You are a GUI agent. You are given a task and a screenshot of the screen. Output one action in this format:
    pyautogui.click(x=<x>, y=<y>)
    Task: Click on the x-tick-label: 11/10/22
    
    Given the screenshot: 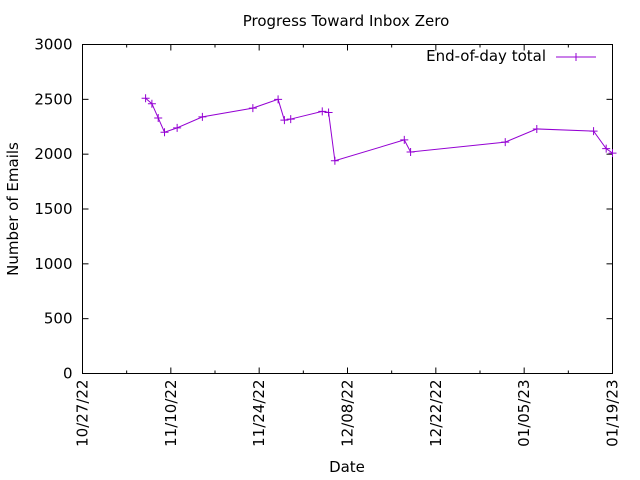 What is the action you would take?
    pyautogui.click(x=171, y=413)
    